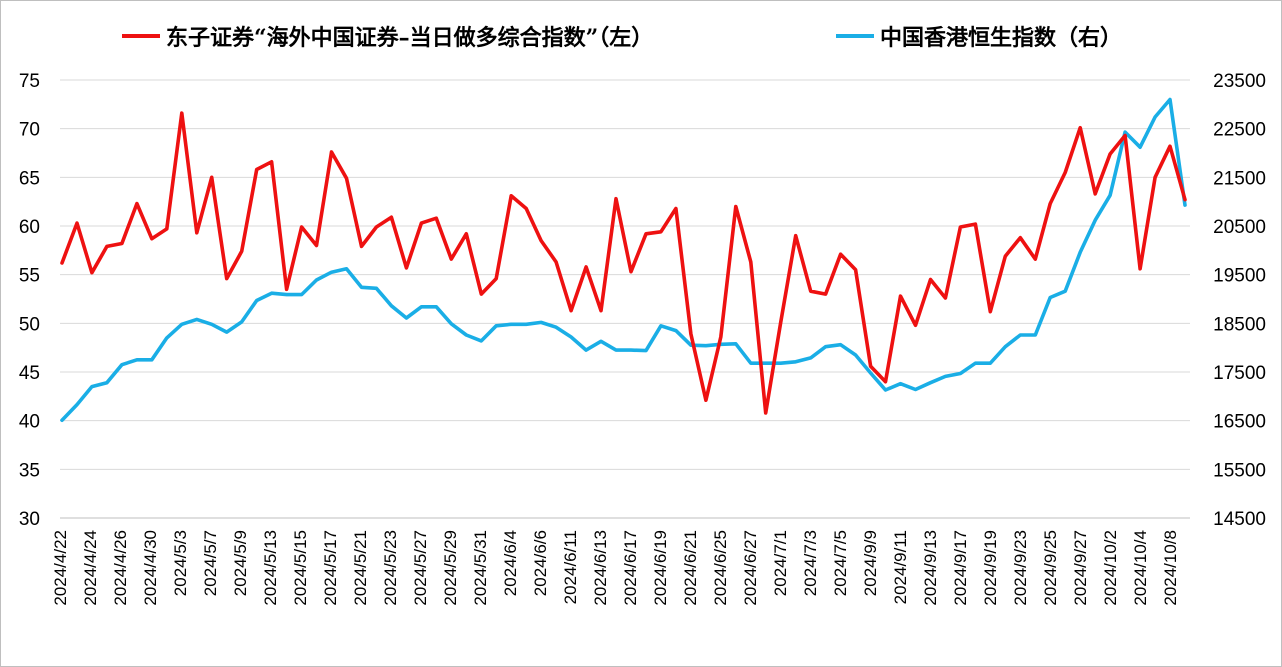 The width and height of the screenshot is (1282, 667). What do you see at coordinates (29, 519) in the screenshot?
I see `y-left-tick-label: 30` at bounding box center [29, 519].